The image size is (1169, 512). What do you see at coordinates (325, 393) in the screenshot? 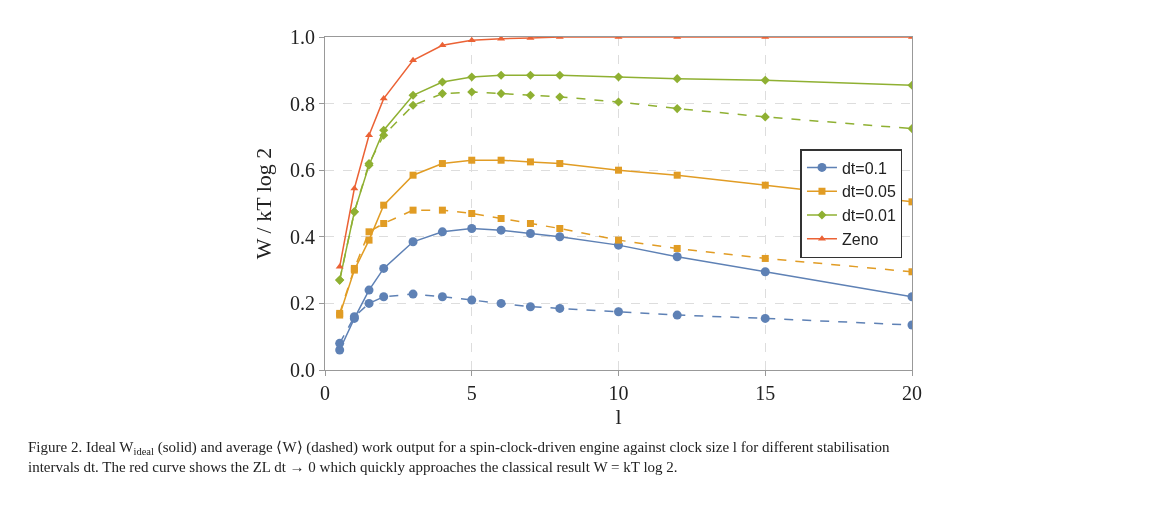
I see `x-tick-label: 0` at bounding box center [325, 393].